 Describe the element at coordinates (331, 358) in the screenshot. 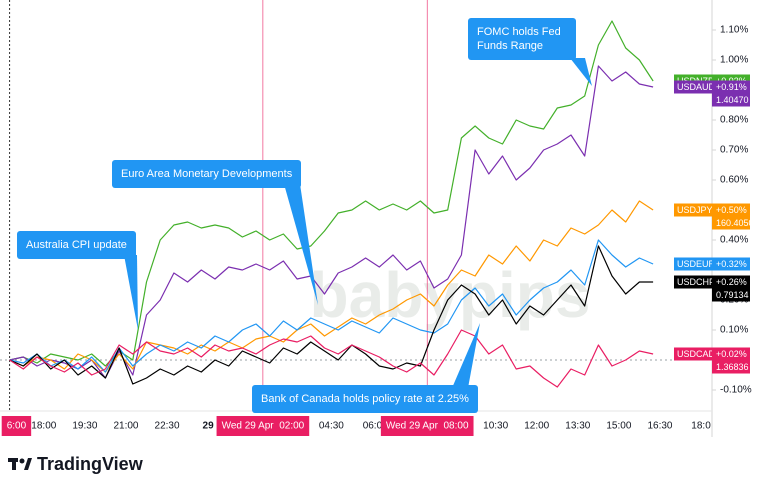

I see `series-line` at that location.